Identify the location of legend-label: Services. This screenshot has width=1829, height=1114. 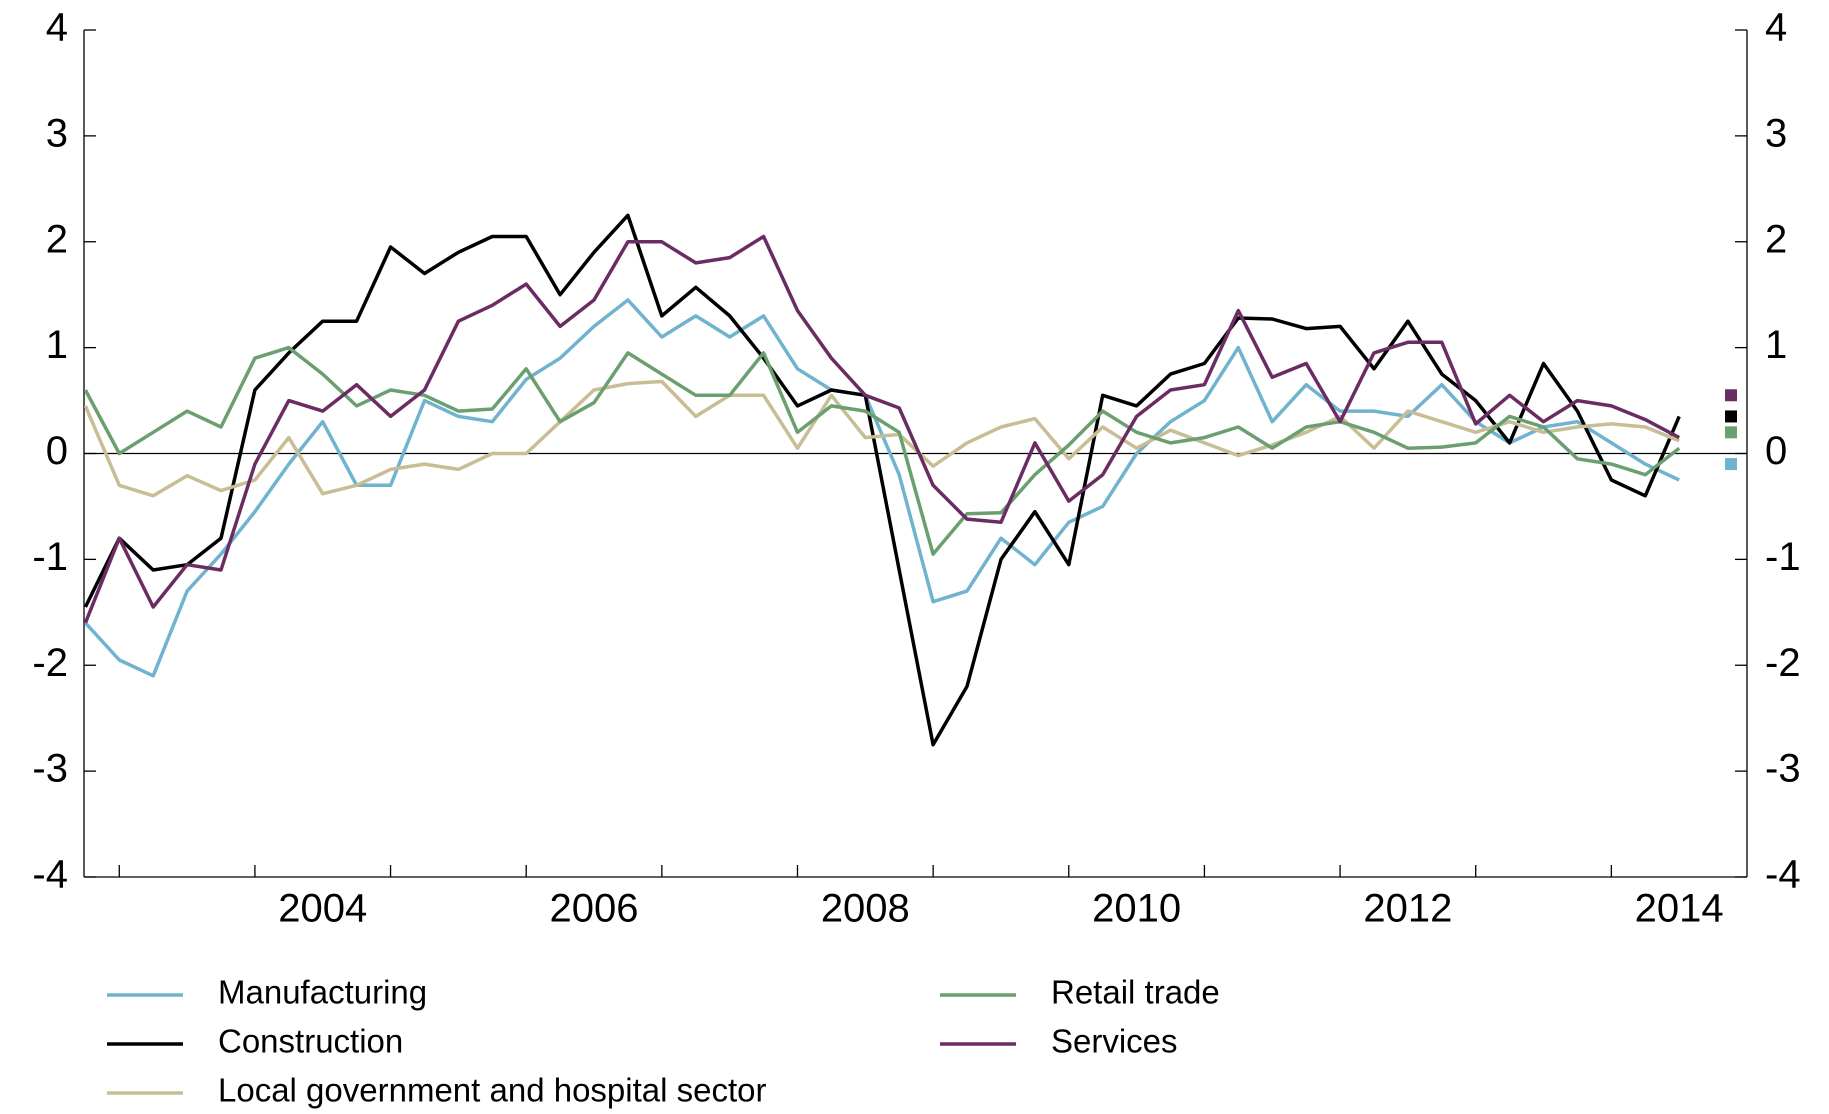
(1114, 1041).